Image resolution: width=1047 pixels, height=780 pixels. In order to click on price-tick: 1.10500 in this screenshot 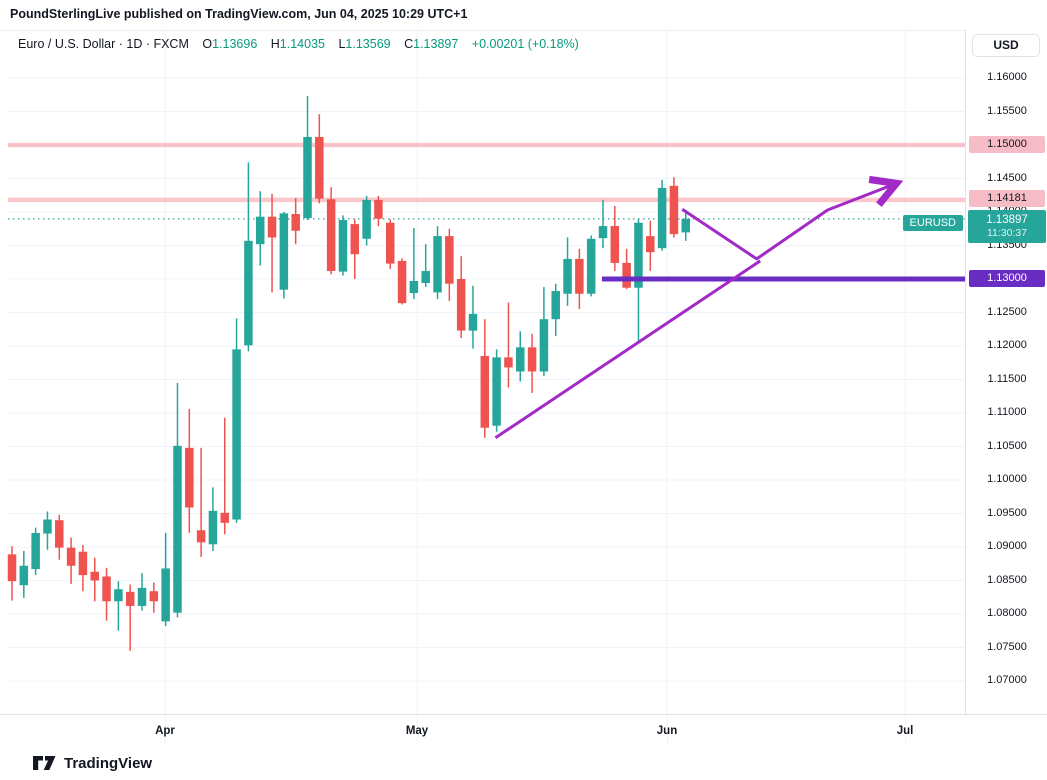, I will do `click(1007, 445)`.